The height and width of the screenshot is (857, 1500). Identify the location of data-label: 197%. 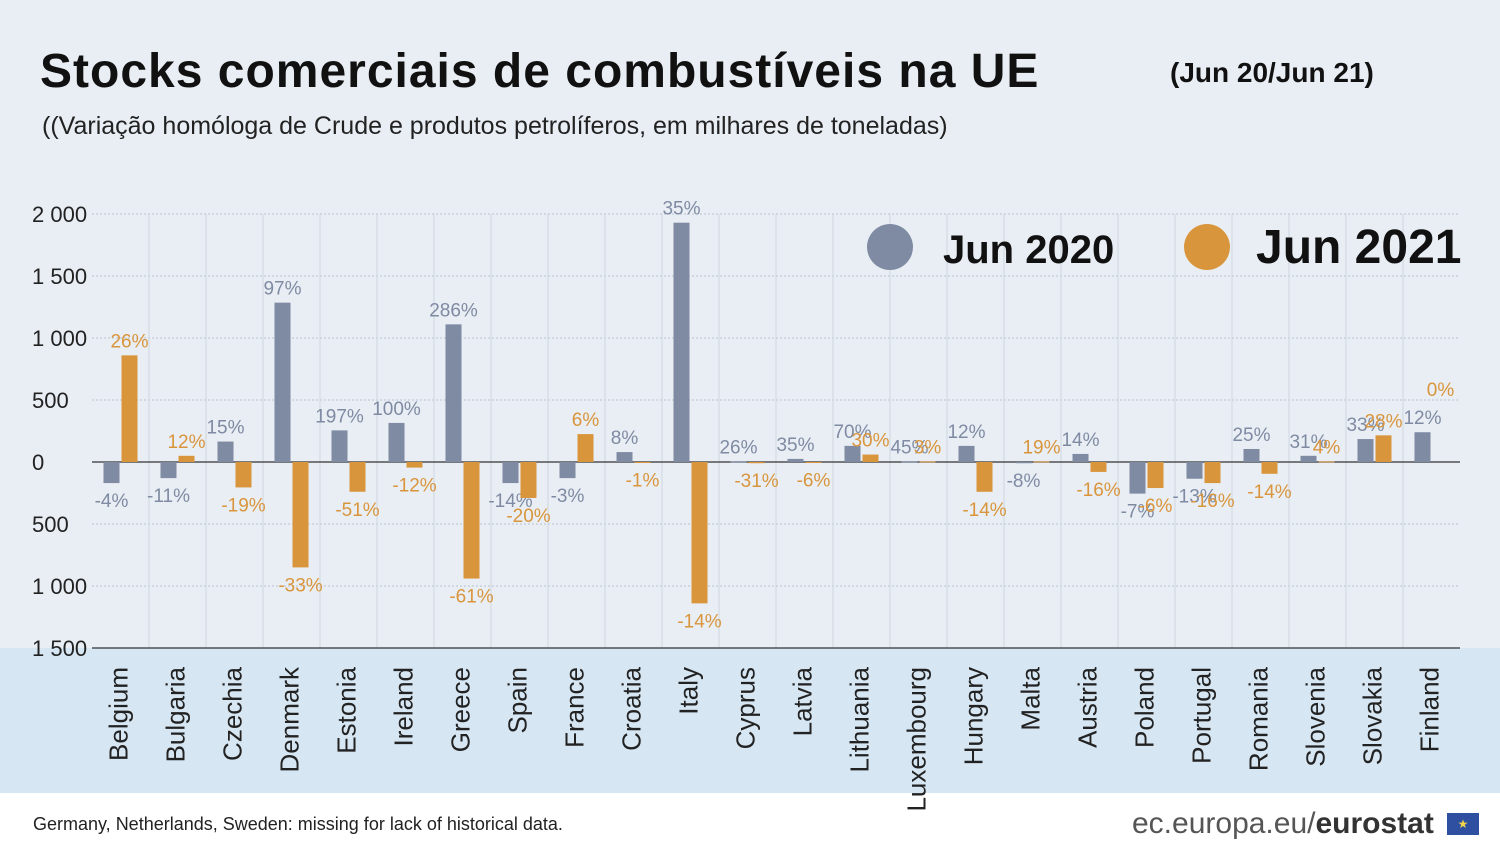
(339, 416).